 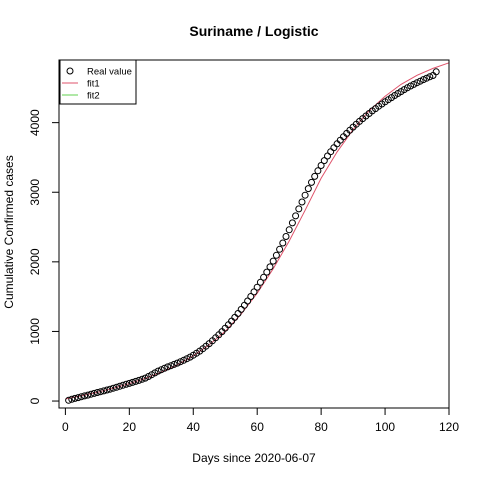 What do you see at coordinates (253, 31) in the screenshot?
I see `chart-title: Suriname / Logistic` at bounding box center [253, 31].